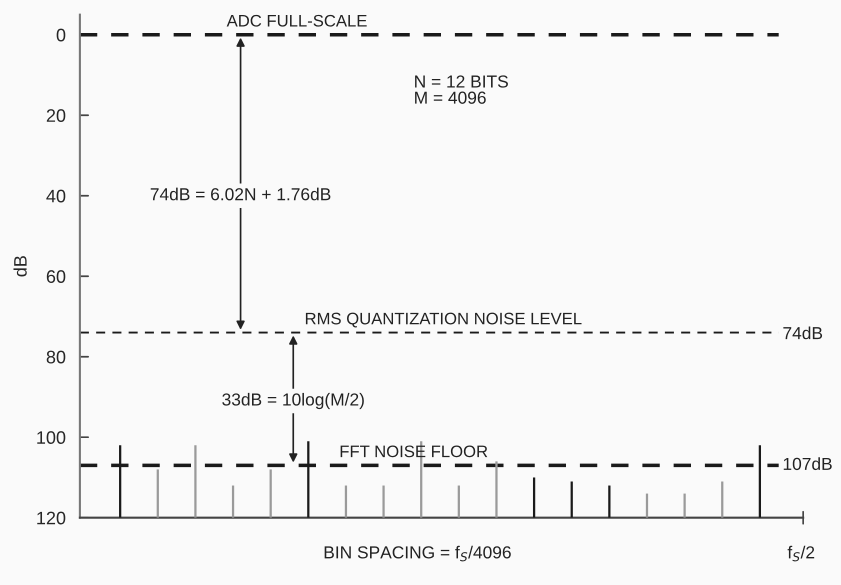 This screenshot has width=841, height=585. I want to click on y-tick-label: 0, so click(61, 35).